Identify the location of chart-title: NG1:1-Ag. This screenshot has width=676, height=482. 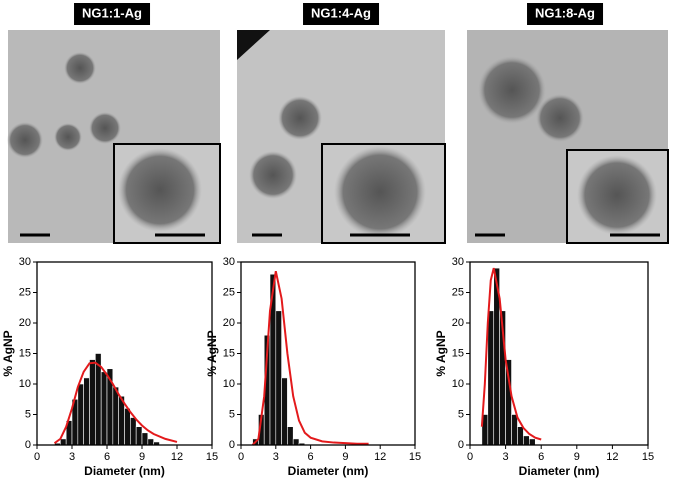
(112, 12).